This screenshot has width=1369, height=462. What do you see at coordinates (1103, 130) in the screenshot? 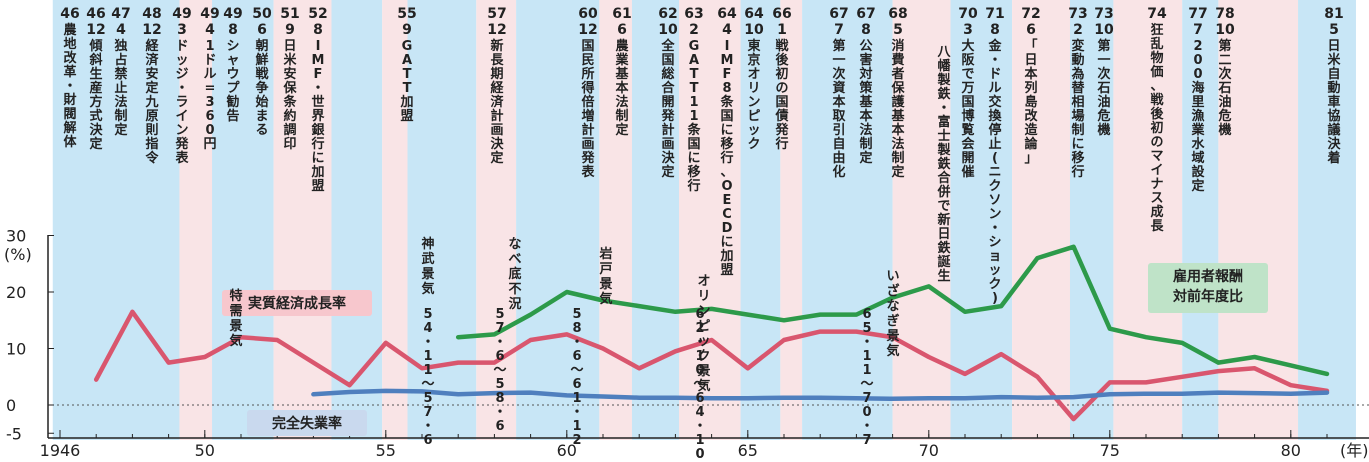
I see `event-char: 機` at bounding box center [1103, 130].